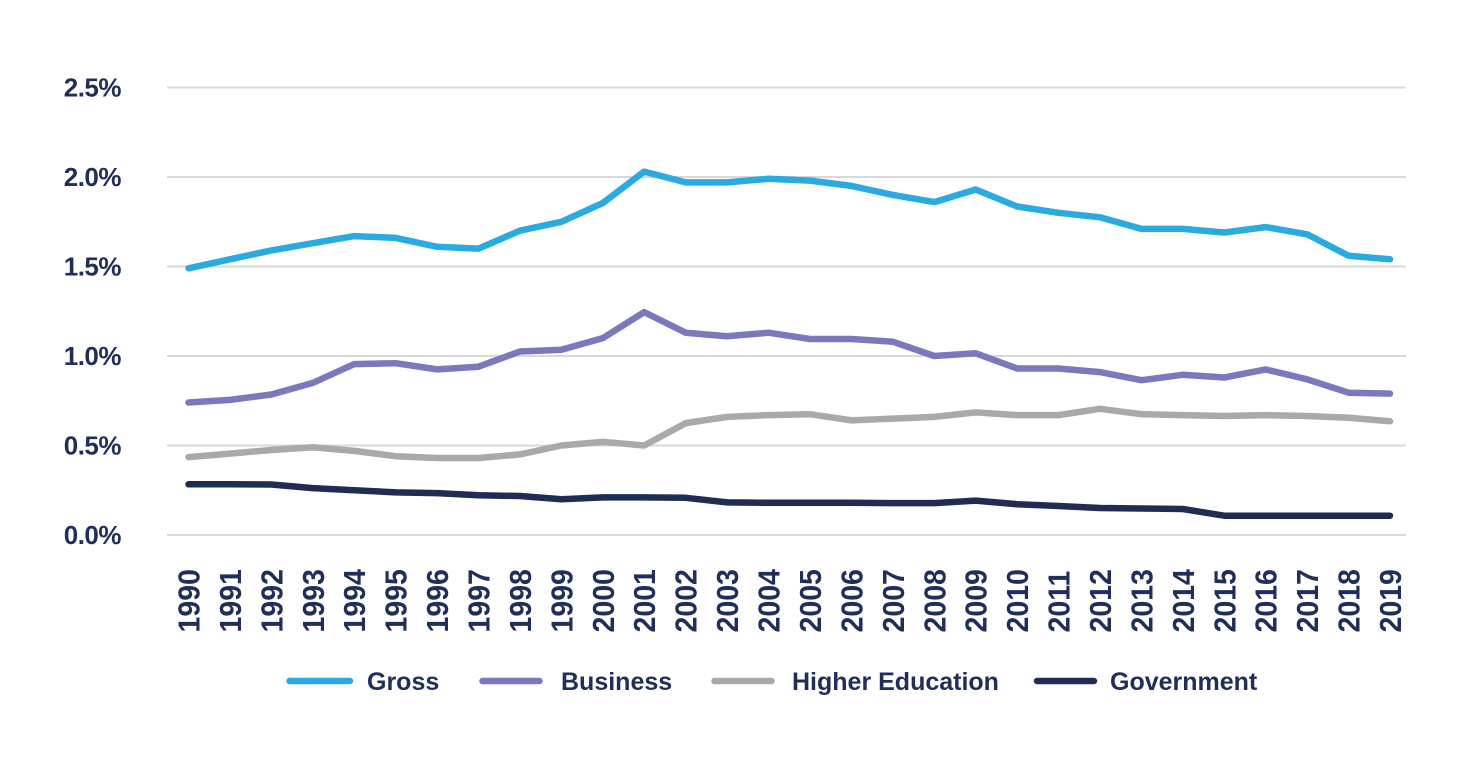  What do you see at coordinates (1225, 600) in the screenshot?
I see `svg-text: 2015` at bounding box center [1225, 600].